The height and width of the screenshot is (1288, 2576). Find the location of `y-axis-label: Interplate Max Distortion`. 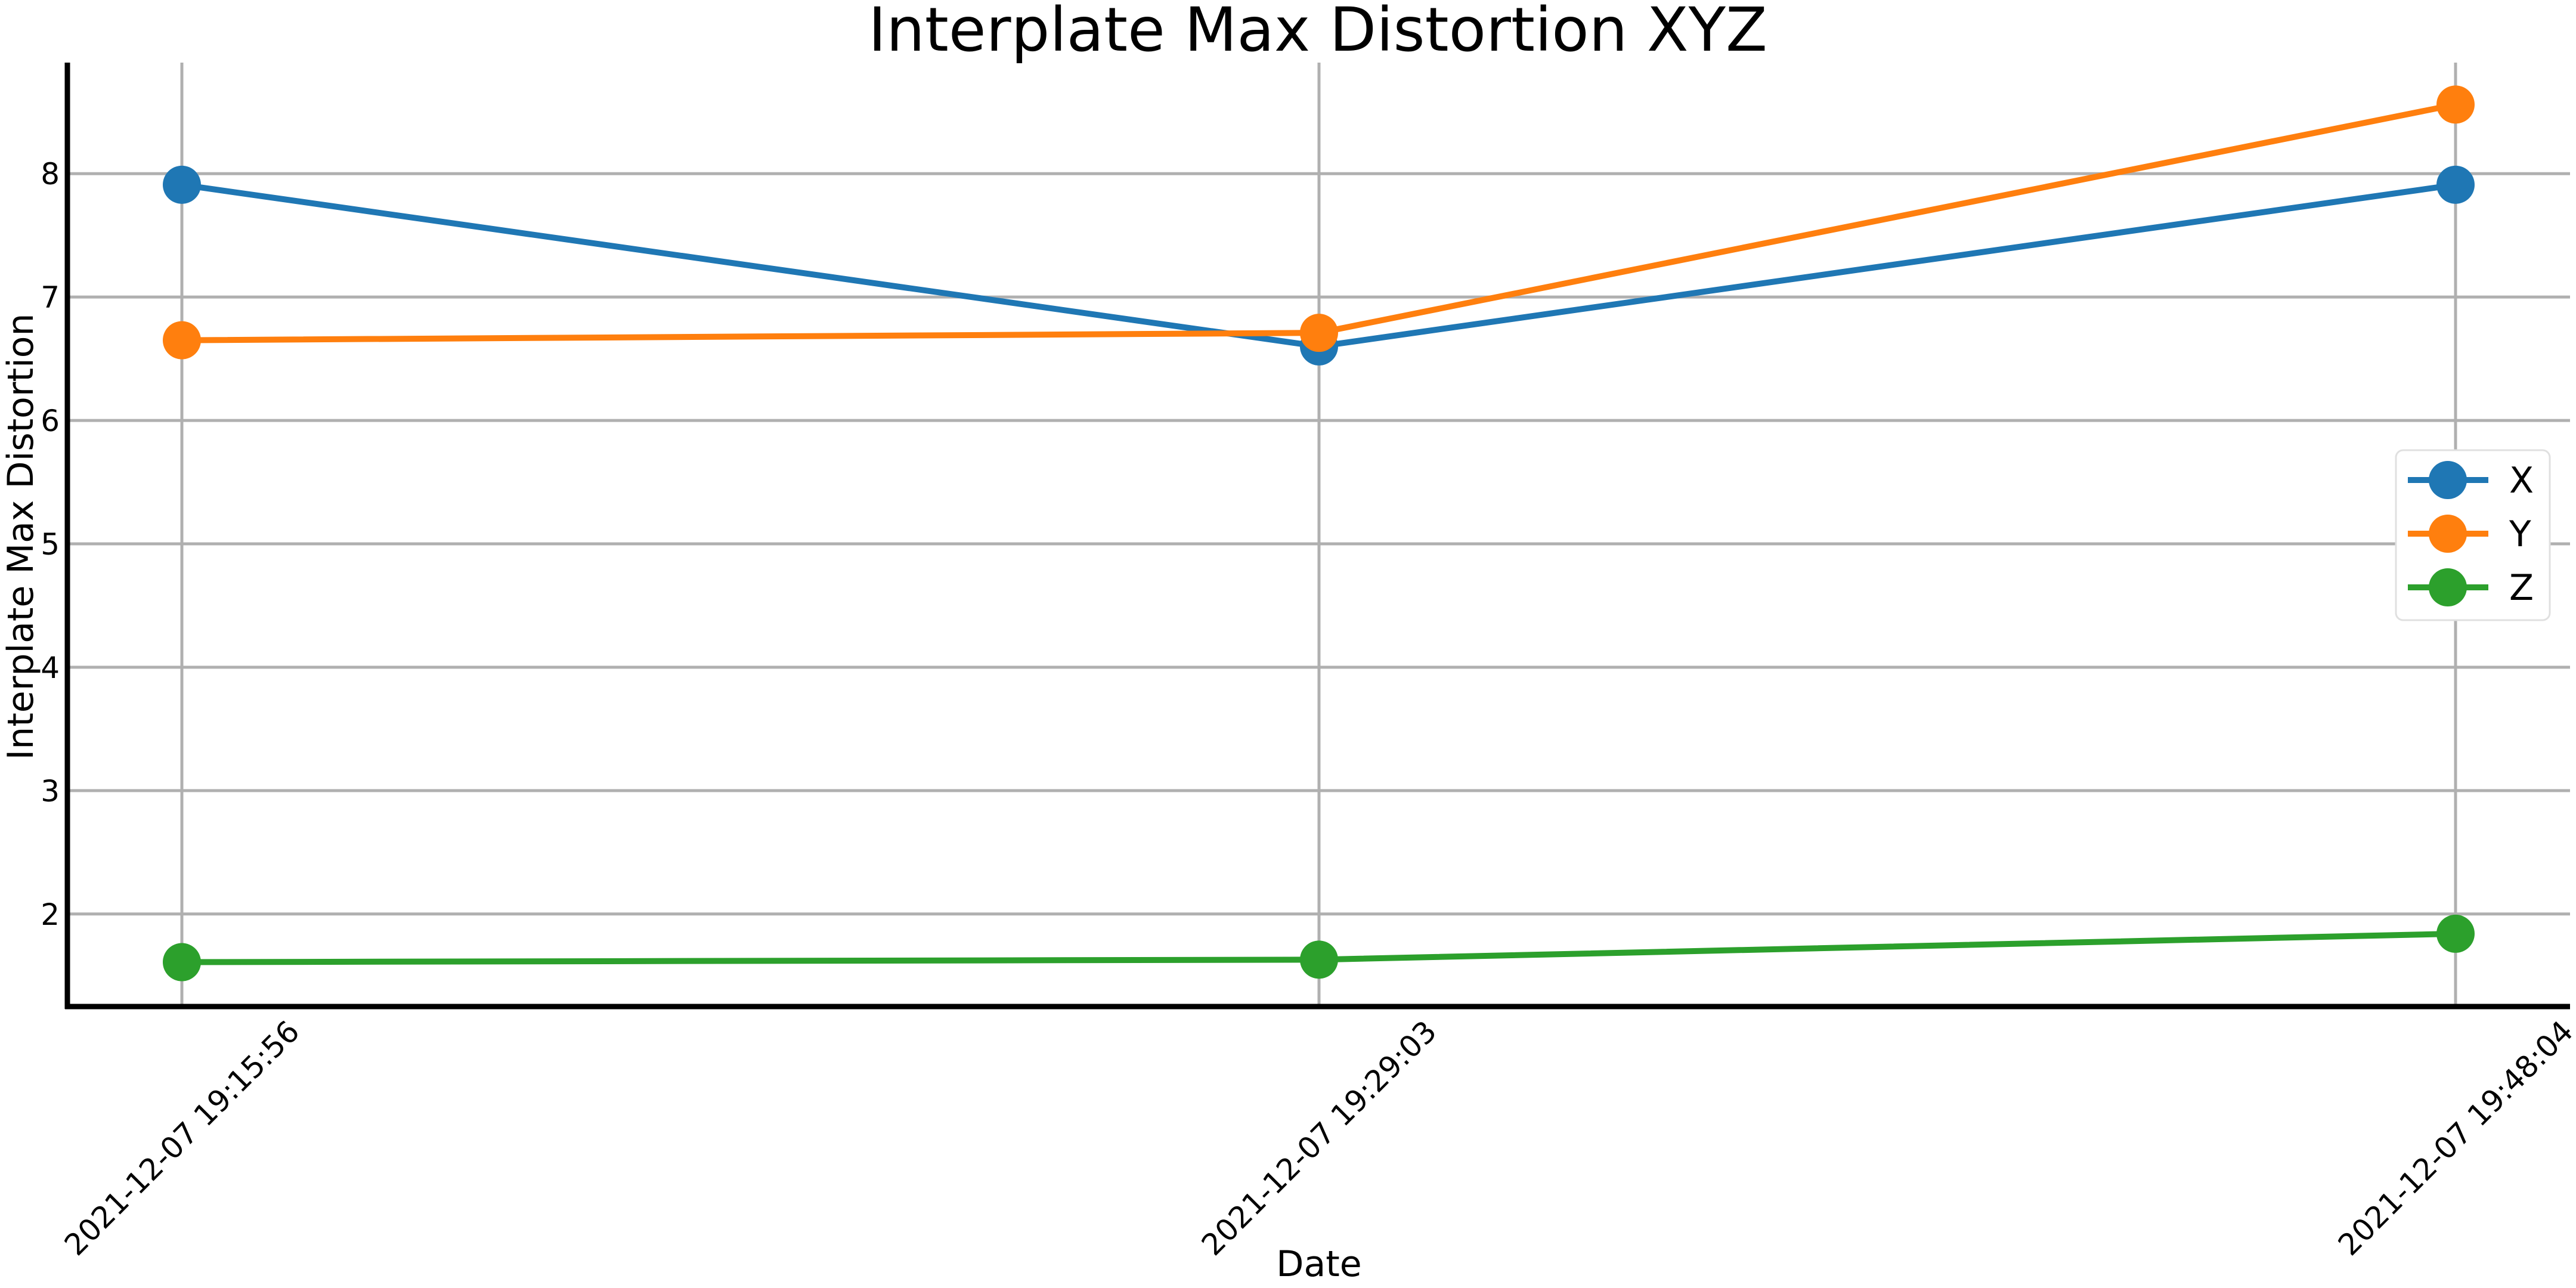

y-axis-label: Interplate Max Distortion is located at coordinates (21, 537).